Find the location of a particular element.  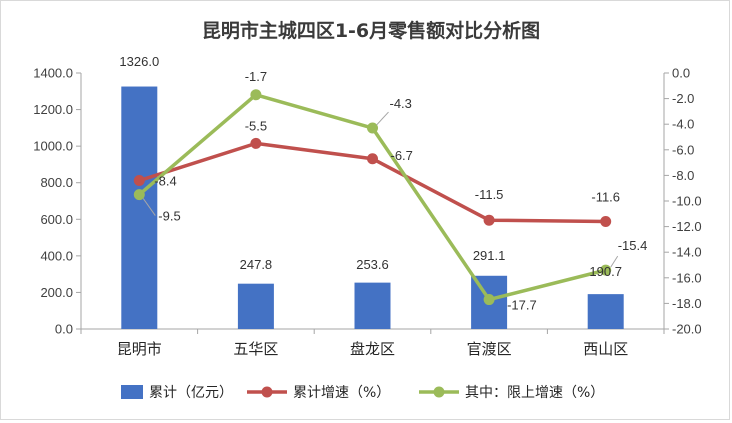

right-tick-label: -8.0 is located at coordinates (683, 175).